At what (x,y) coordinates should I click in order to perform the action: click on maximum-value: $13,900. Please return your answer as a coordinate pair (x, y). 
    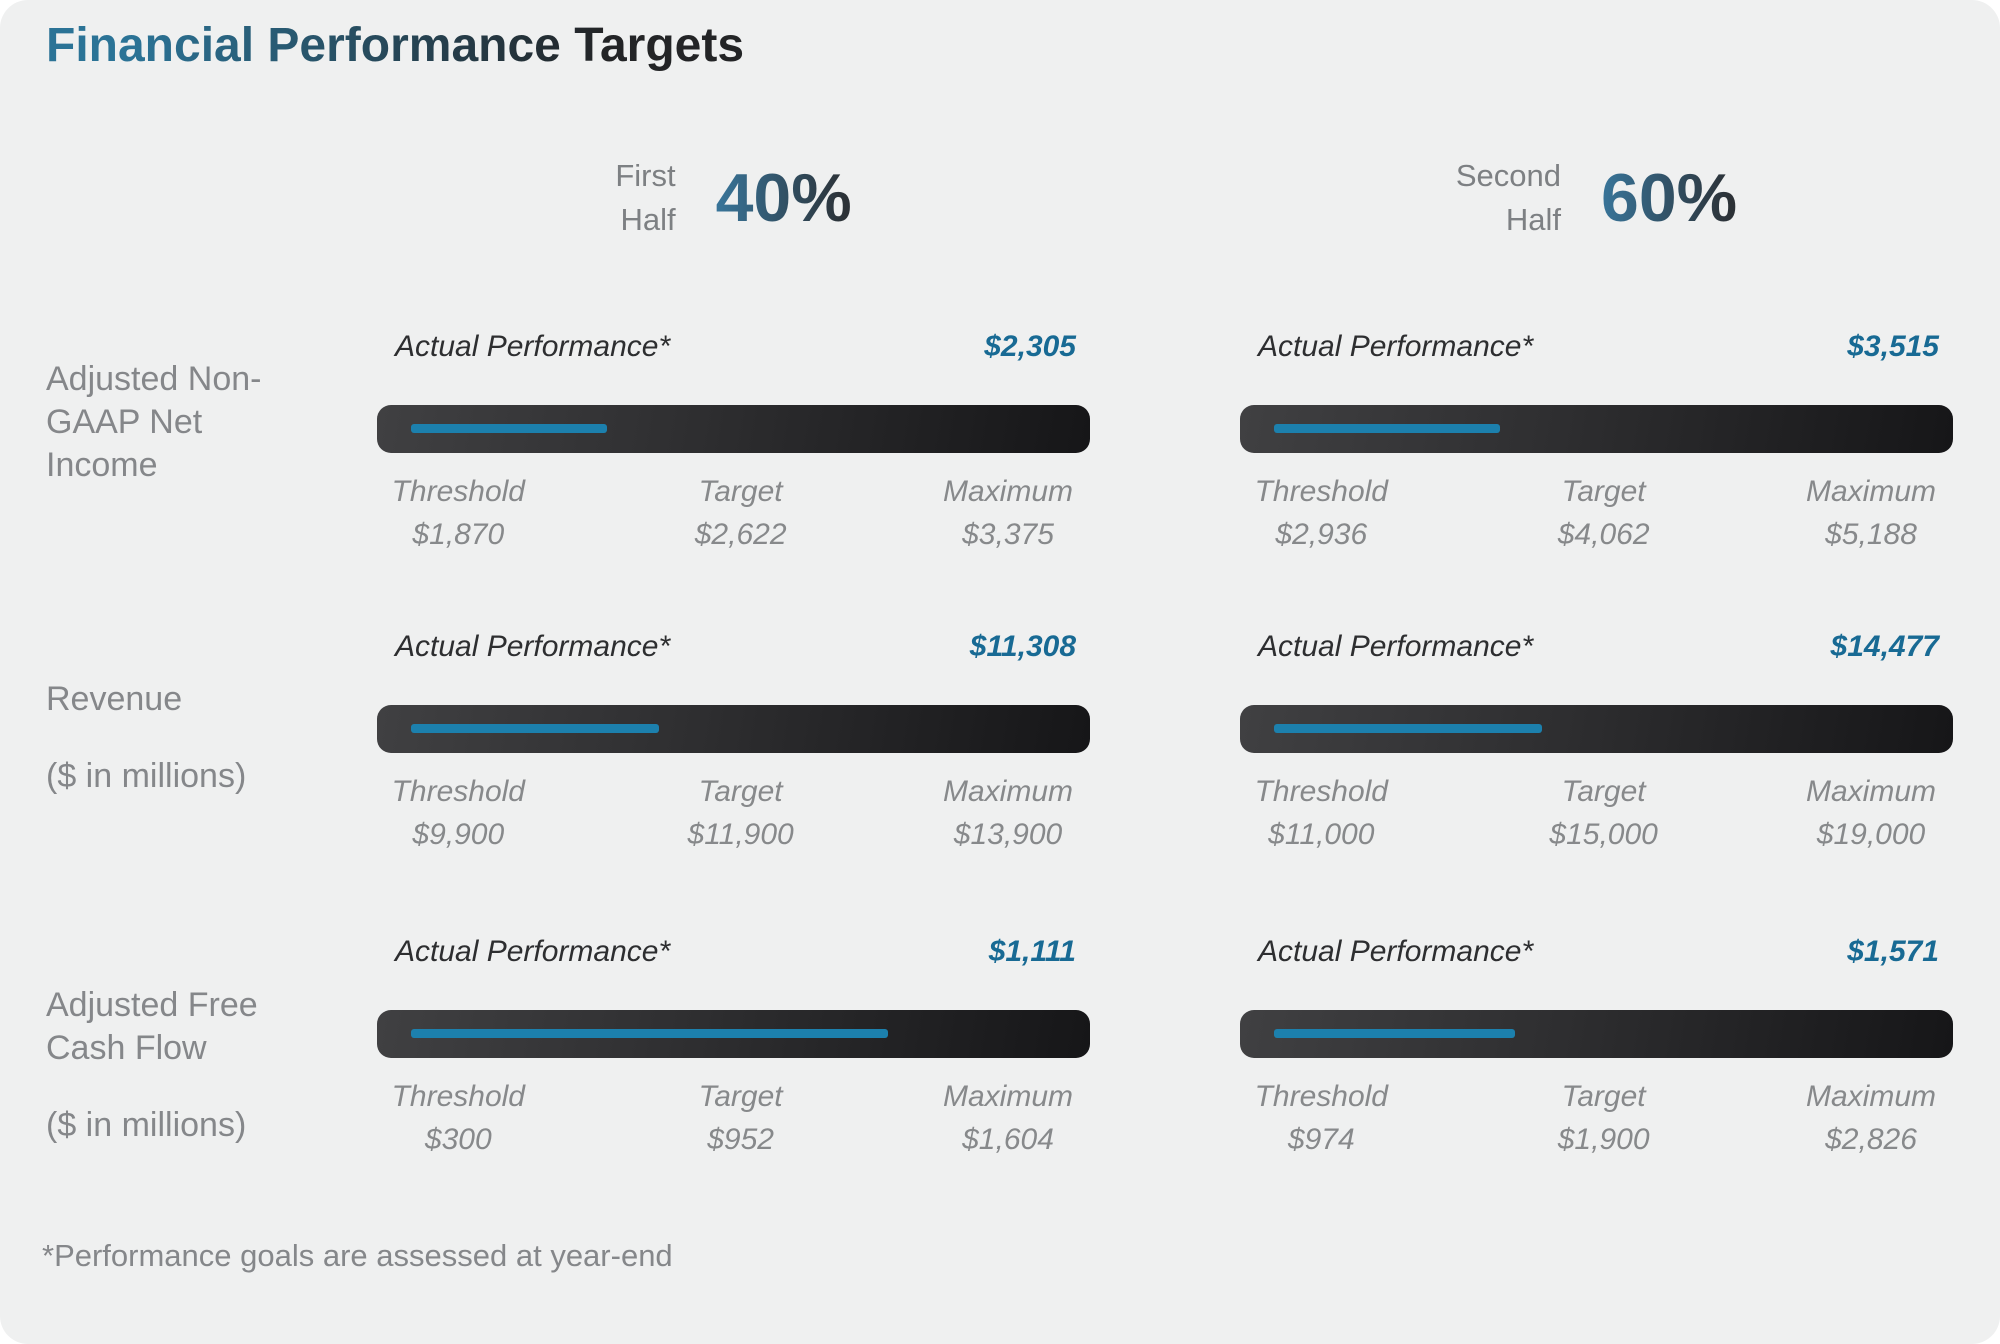
    Looking at the image, I should click on (1008, 834).